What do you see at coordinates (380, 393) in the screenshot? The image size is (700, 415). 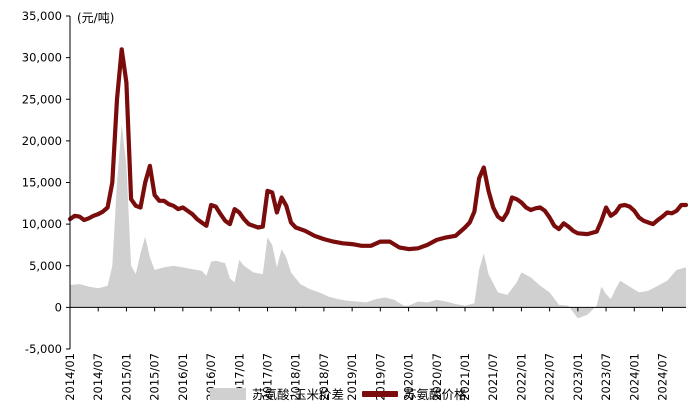 I see `legend-swatch-line` at bounding box center [380, 393].